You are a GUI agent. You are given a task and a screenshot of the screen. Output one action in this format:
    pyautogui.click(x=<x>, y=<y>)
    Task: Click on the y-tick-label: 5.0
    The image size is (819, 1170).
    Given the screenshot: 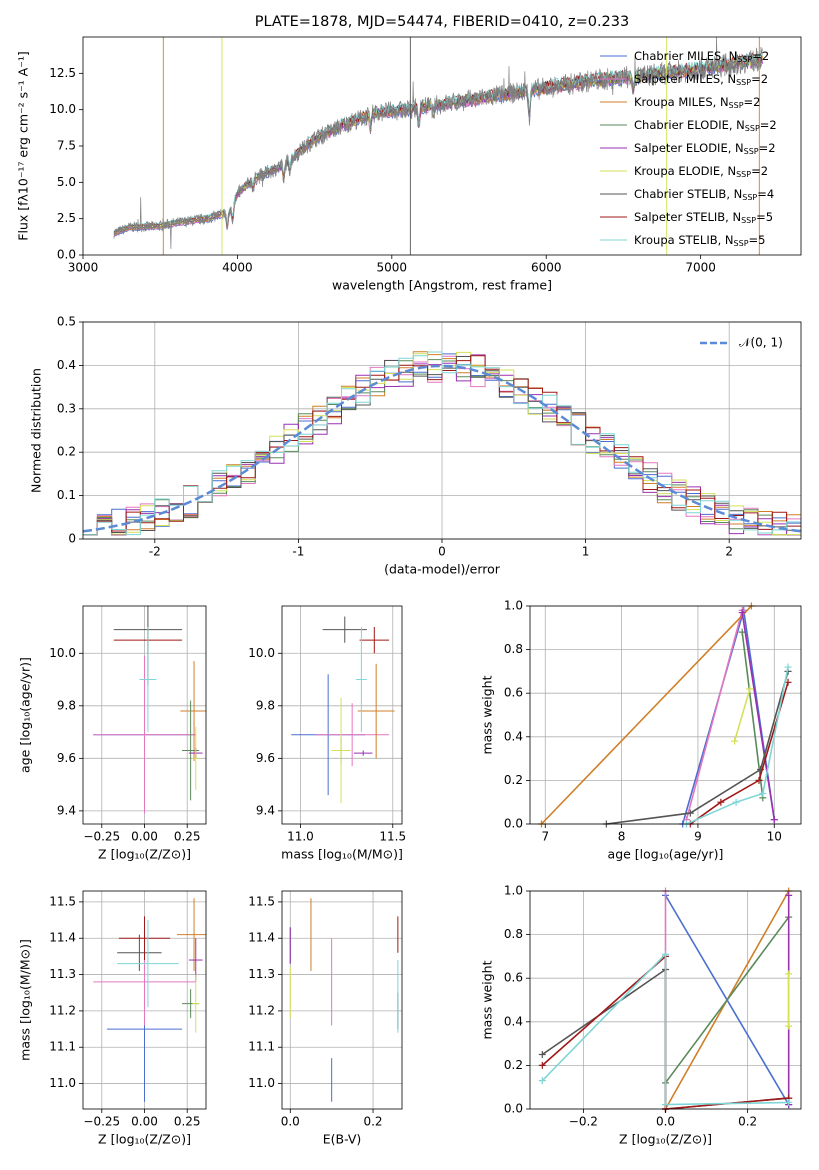 What is the action you would take?
    pyautogui.click(x=66, y=182)
    